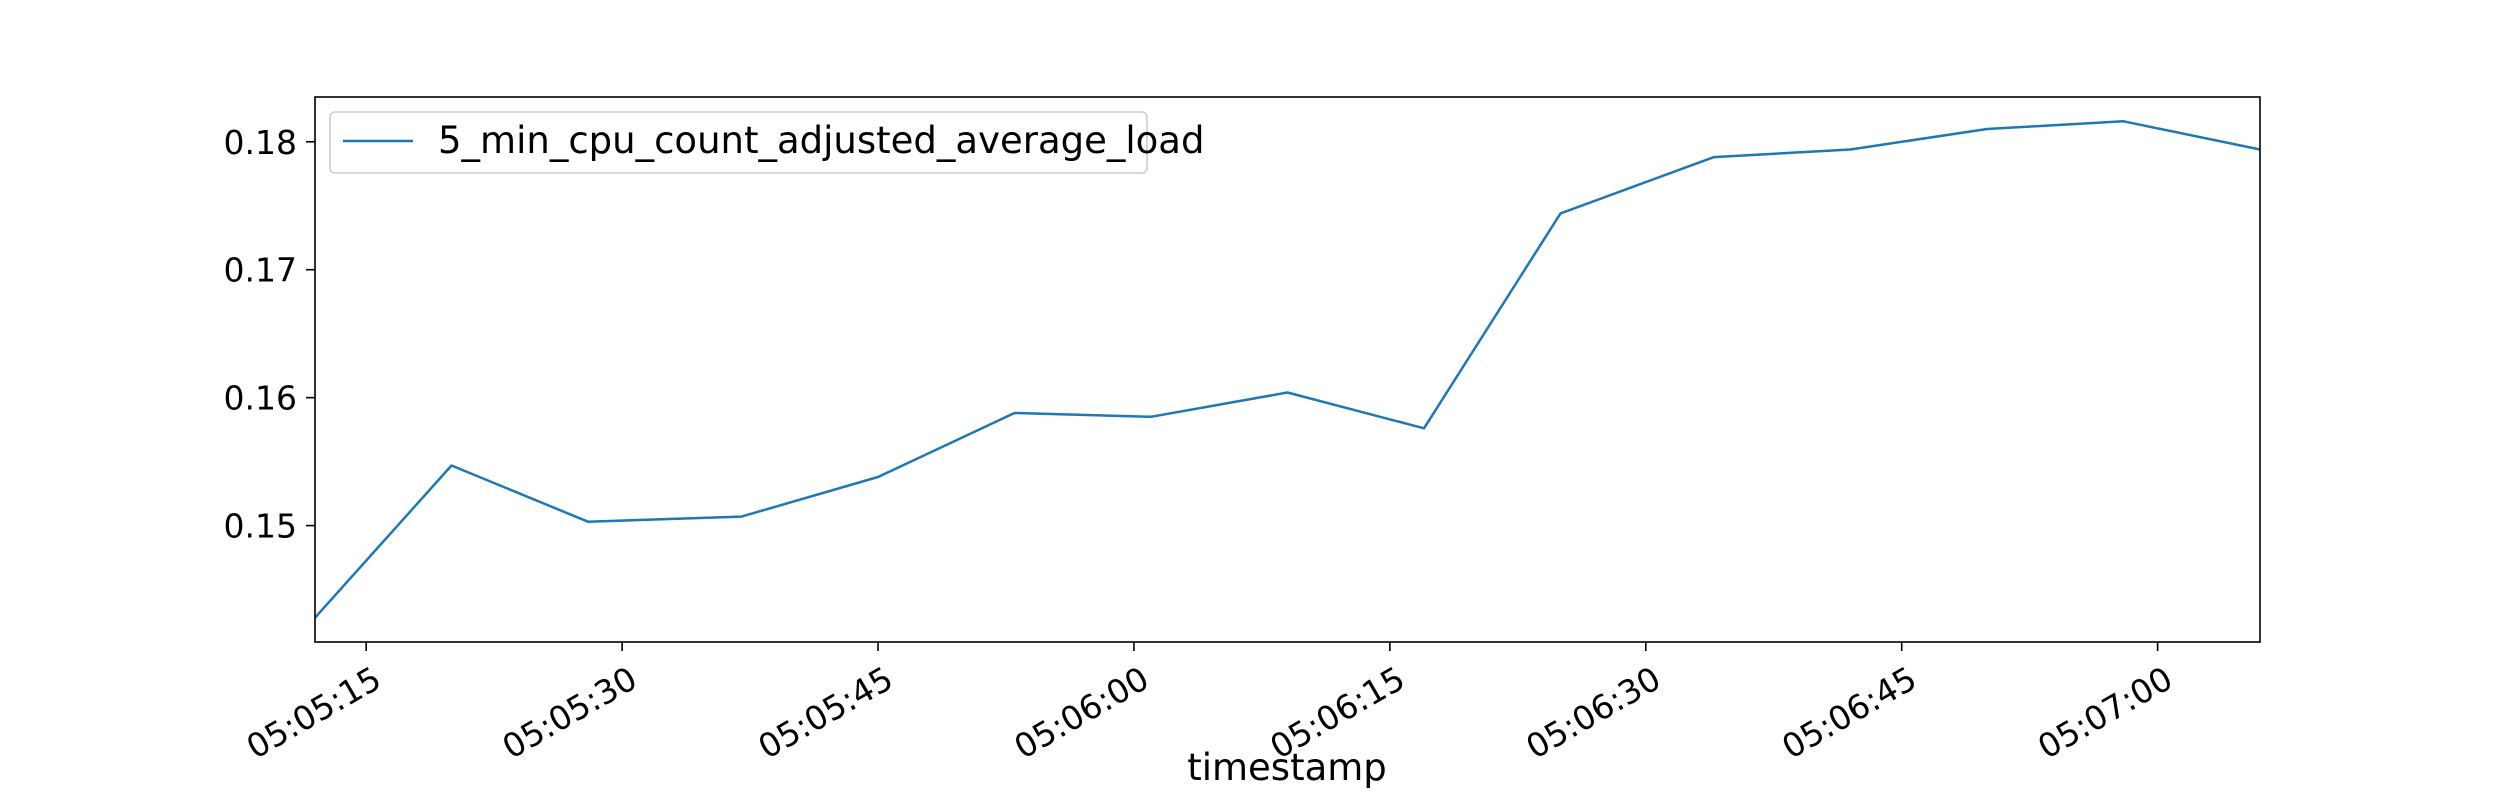 The width and height of the screenshot is (2500, 804). I want to click on x-axis-label: timestamp, so click(1287, 767).